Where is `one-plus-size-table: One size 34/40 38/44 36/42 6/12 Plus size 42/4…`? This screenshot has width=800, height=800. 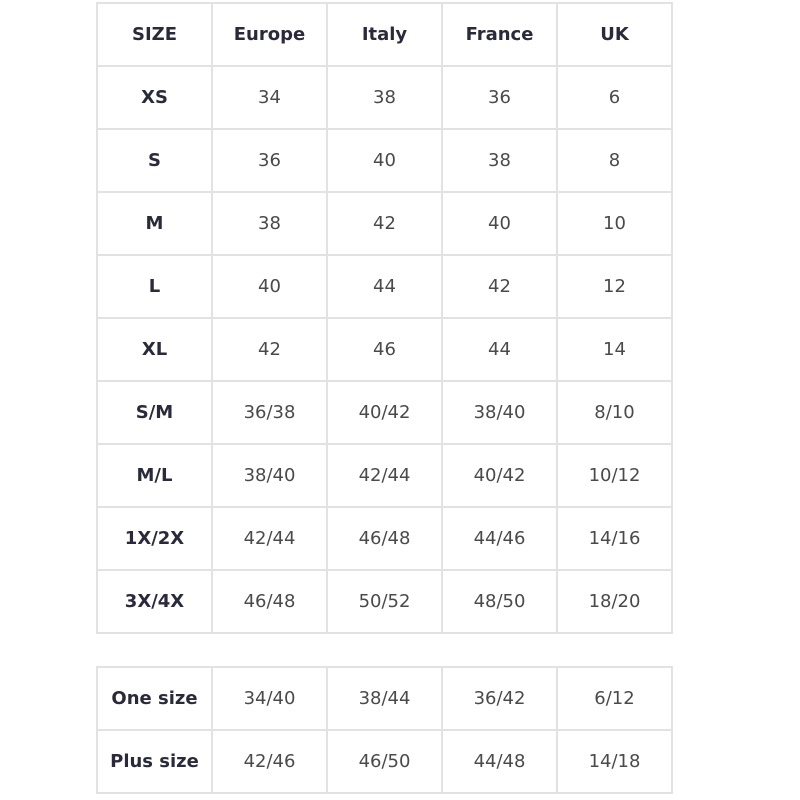
one-plus-size-table: One size 34/40 38/44 36/42 6/12 Plus size 42/4… is located at coordinates (384, 730).